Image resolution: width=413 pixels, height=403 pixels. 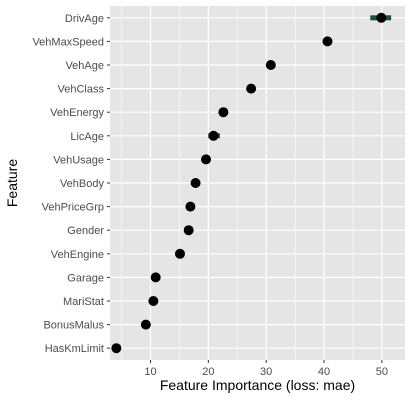 I want to click on x-tick-labels: 10 20 30 40 50, so click(x=266, y=369).